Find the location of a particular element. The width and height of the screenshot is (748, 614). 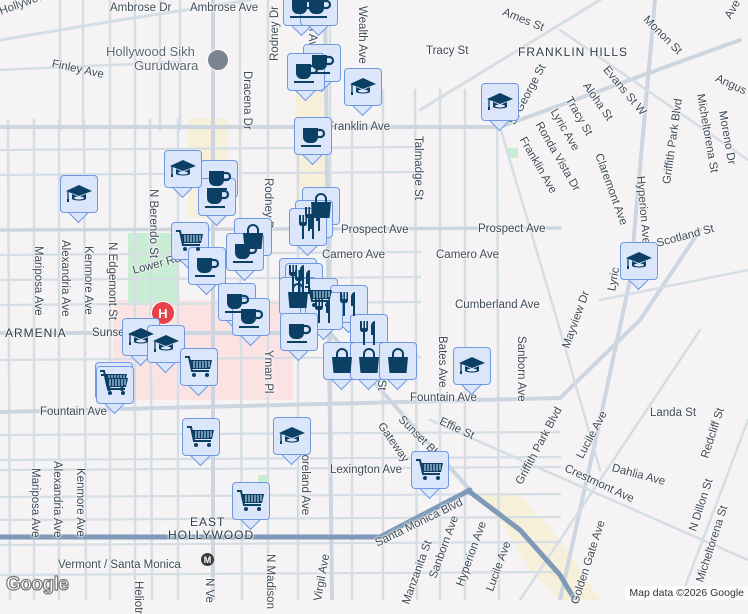

street-label: Heliotr is located at coordinates (138, 597).